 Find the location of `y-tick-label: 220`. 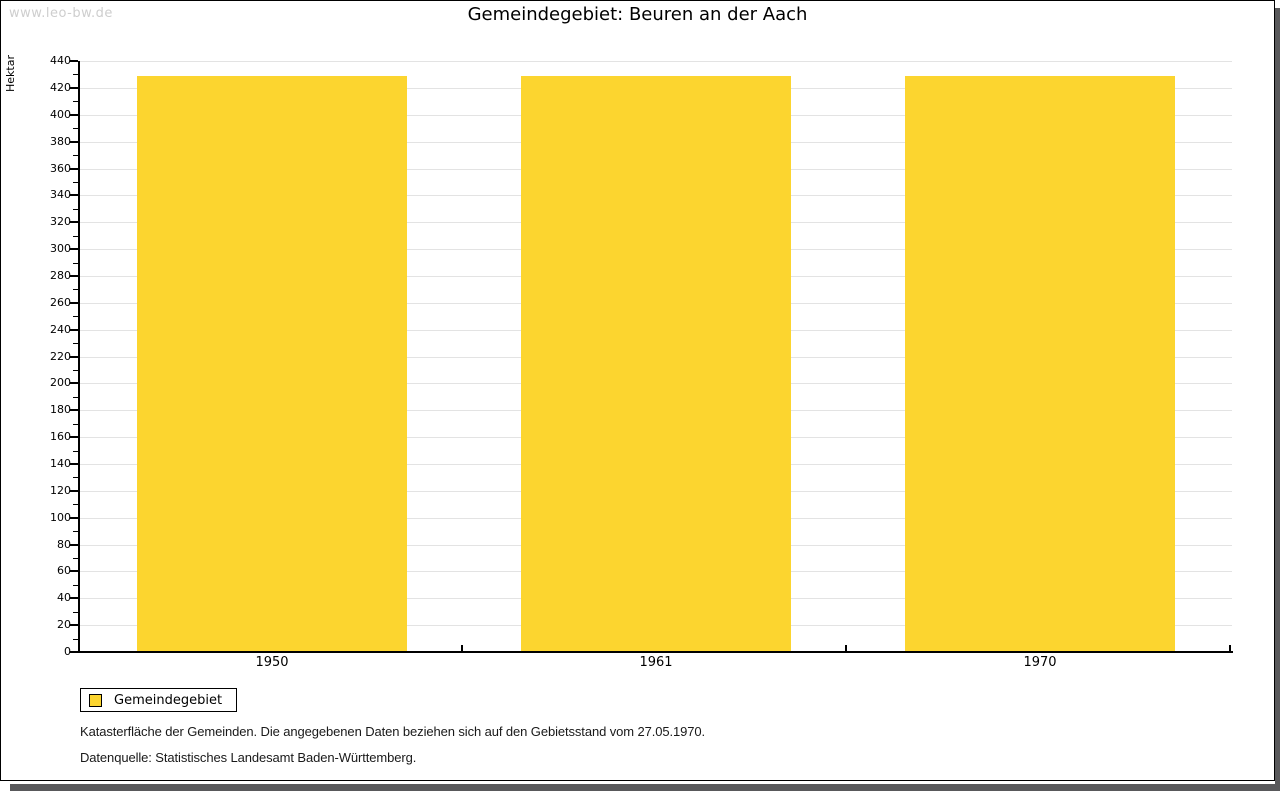

y-tick-label: 220 is located at coordinates (60, 356).